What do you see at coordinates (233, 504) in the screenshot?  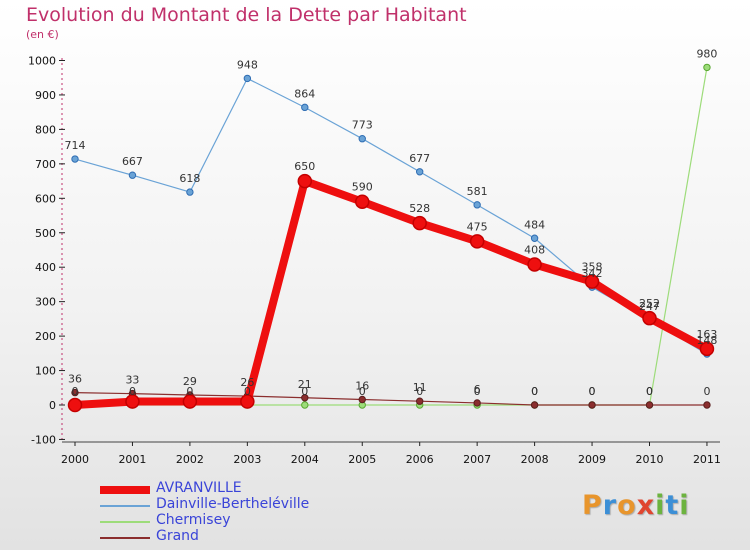 I see `legend-label-dainville: Dainville-Bertheléville` at bounding box center [233, 504].